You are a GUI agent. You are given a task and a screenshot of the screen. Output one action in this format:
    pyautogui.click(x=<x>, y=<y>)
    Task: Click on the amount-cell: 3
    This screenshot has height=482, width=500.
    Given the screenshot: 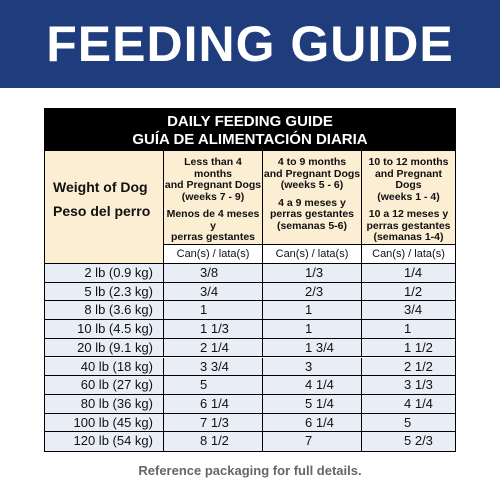 What is the action you would take?
    pyautogui.click(x=312, y=367)
    